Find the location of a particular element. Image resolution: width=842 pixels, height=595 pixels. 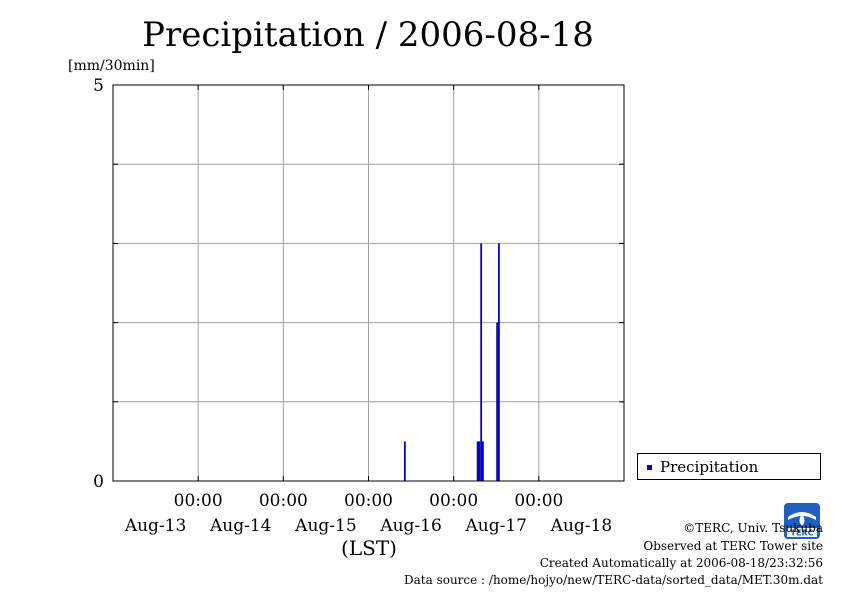

x-tick-date-label: Aug-18 is located at coordinates (581, 526).